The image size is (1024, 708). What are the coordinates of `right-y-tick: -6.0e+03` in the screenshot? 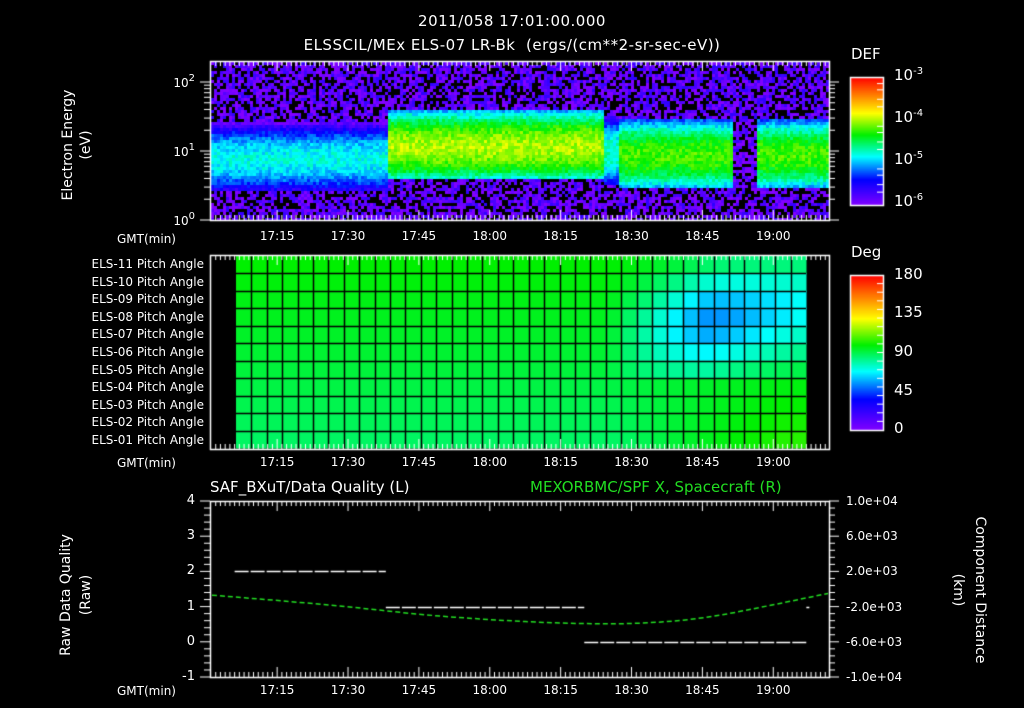 It's located at (874, 641).